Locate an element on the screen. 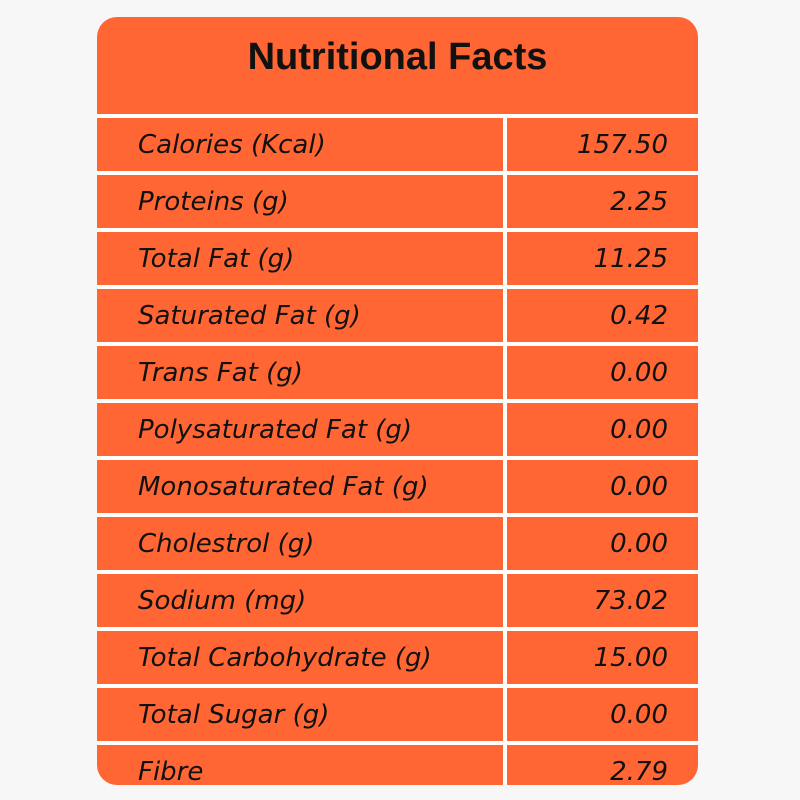 The height and width of the screenshot is (800, 800). table-row: Sodium (mg) 73.02 is located at coordinates (397, 602).